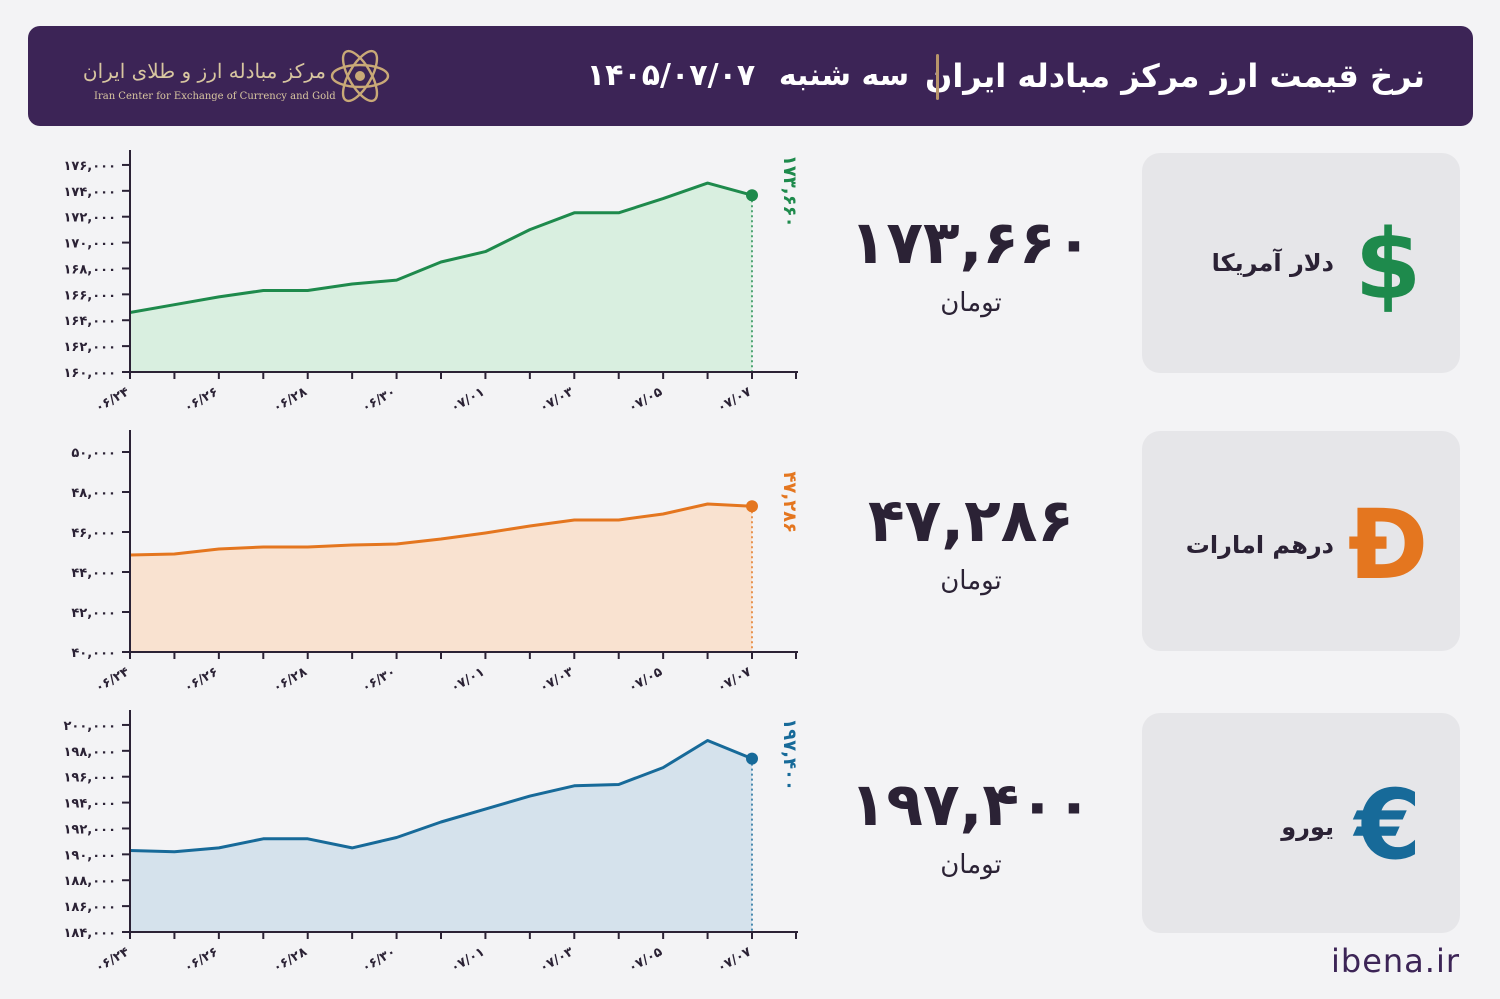 Image resolution: width=1500 pixels, height=999 pixels. Describe the element at coordinates (89, 373) in the screenshot. I see `y-tick-label: ۱۶۰,۰۰۰` at that location.